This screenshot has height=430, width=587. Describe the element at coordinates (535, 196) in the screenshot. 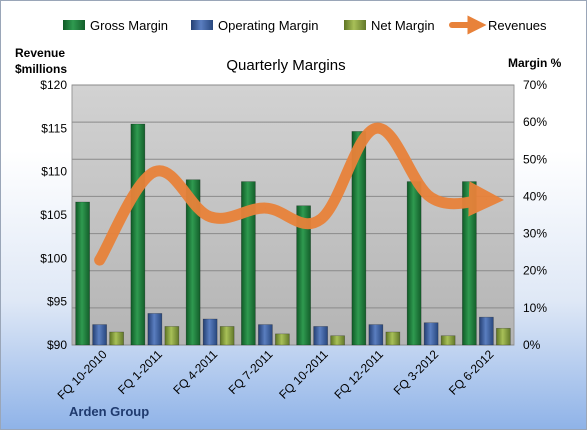

I see `right-tick-label: 40%` at that location.